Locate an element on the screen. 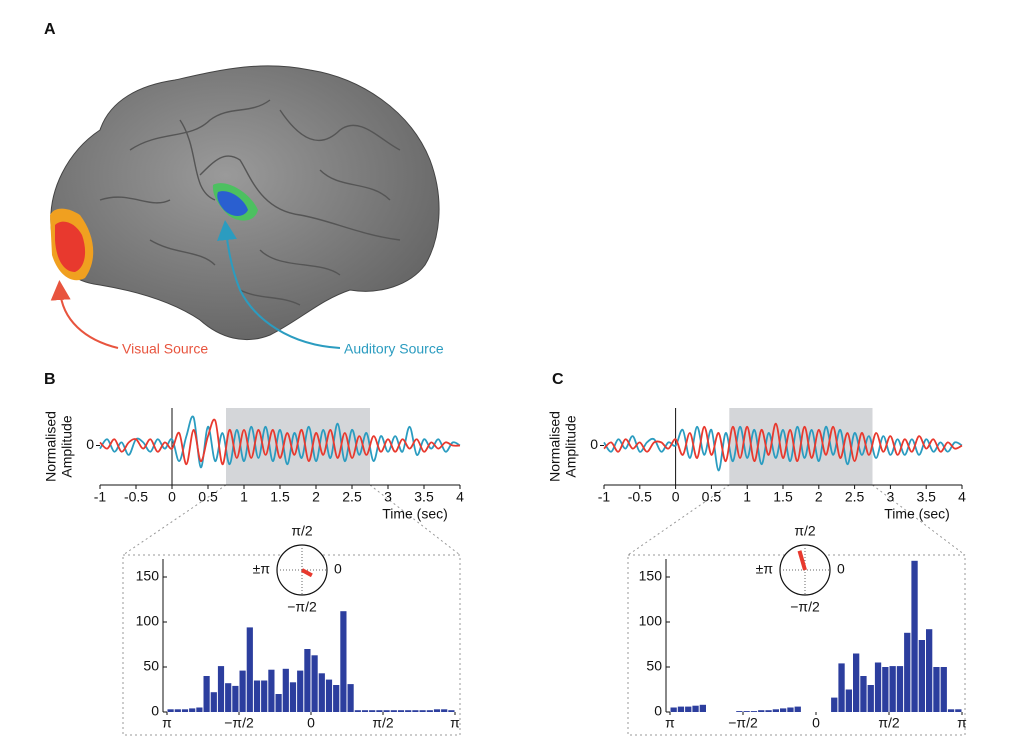 The height and width of the screenshot is (750, 1024). auditory-source-patch is located at coordinates (232, 203).